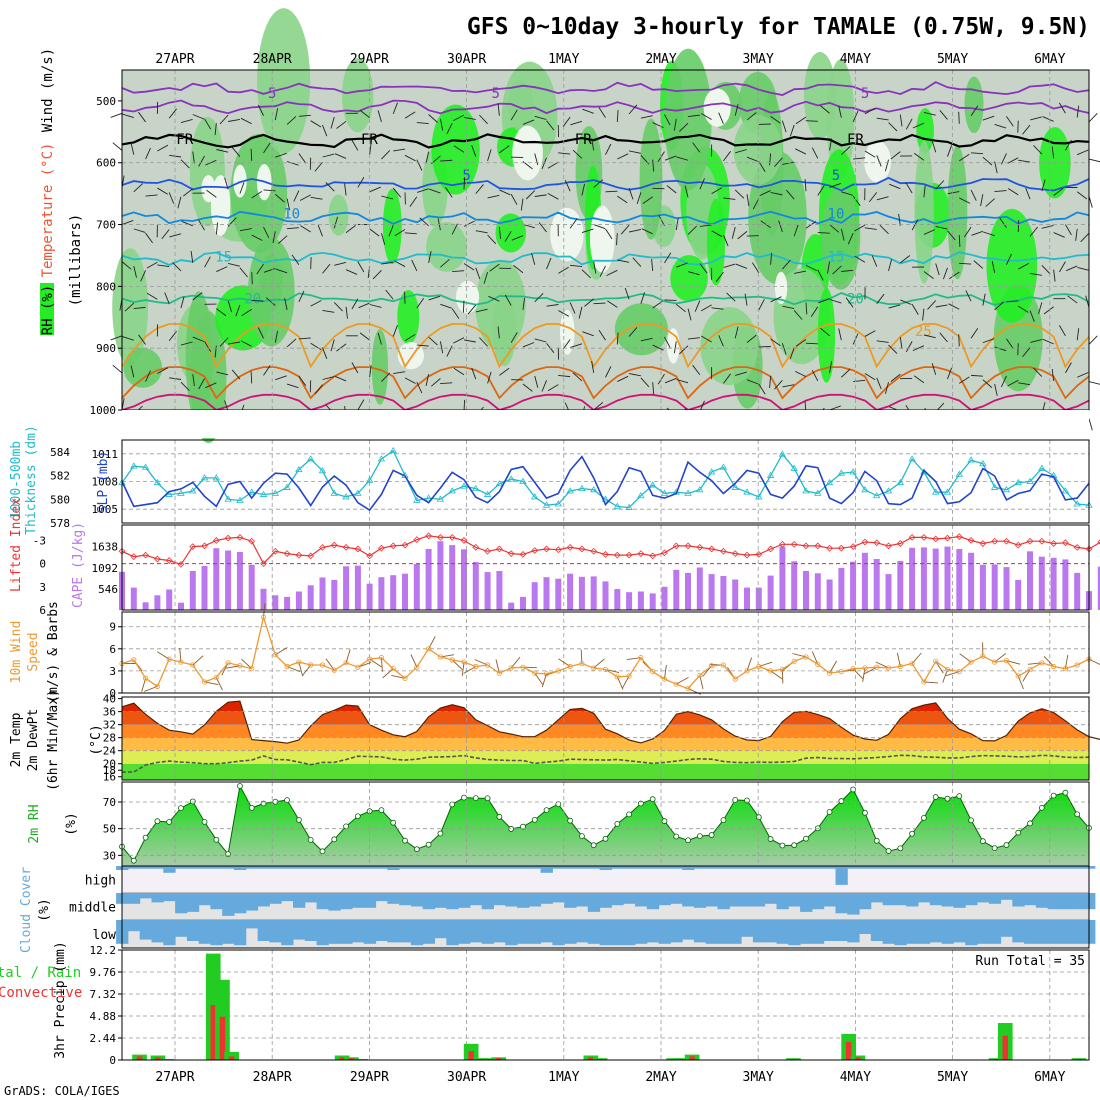 Image resolution: width=1100 pixels, height=1100 pixels. What do you see at coordinates (729, 346) in the screenshot?
I see `rh-patch` at bounding box center [729, 346].